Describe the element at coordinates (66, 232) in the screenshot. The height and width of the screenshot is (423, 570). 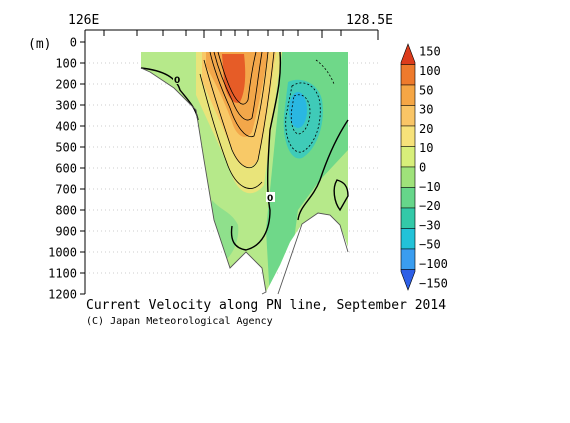
I see `y-tick-label: 900` at that location.